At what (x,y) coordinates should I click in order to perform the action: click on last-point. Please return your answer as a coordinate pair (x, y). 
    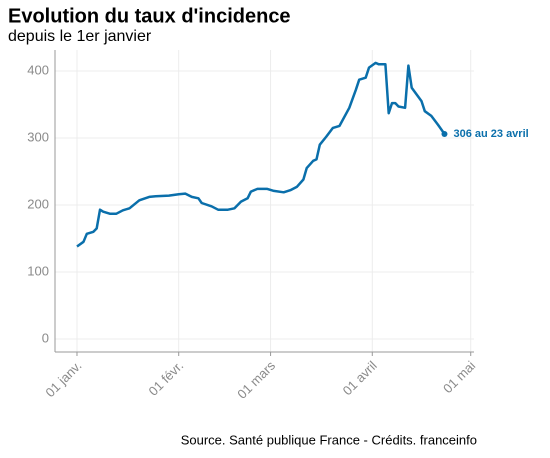
    Looking at the image, I should click on (444, 133).